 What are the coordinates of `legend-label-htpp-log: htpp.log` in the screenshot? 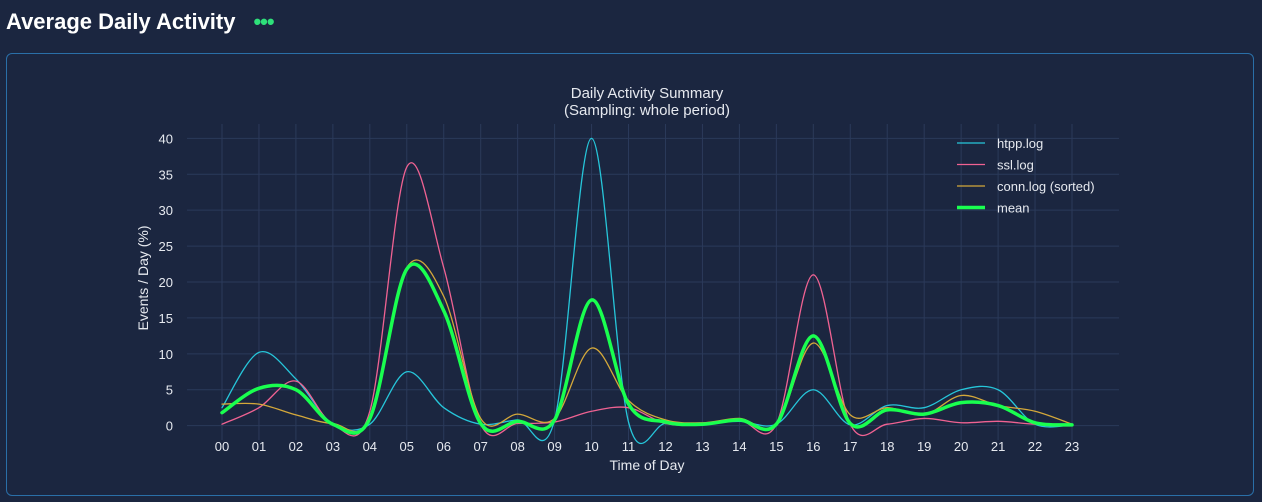 It's located at (1020, 143).